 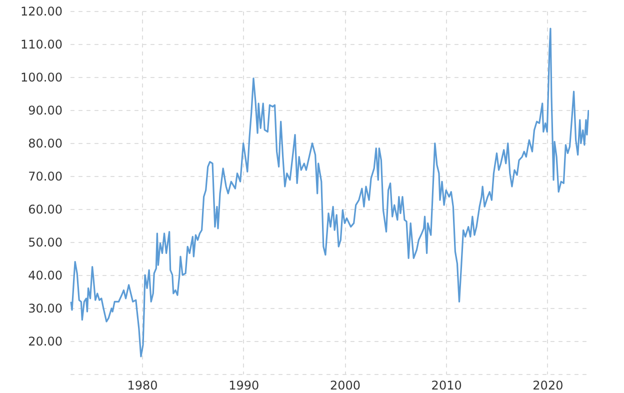 What do you see at coordinates (45, 309) in the screenshot?
I see `y-tick-label: 30.00` at bounding box center [45, 309].